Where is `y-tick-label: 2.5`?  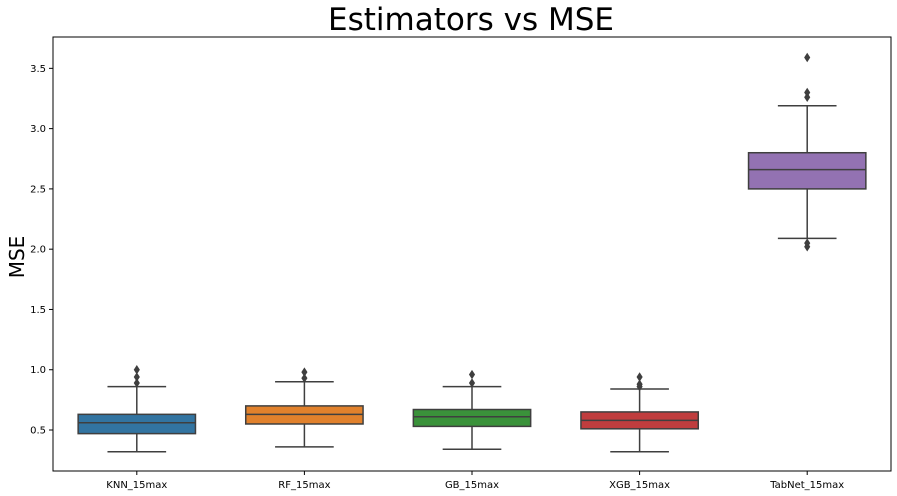
y-tick-label: 2.5 is located at coordinates (38, 189).